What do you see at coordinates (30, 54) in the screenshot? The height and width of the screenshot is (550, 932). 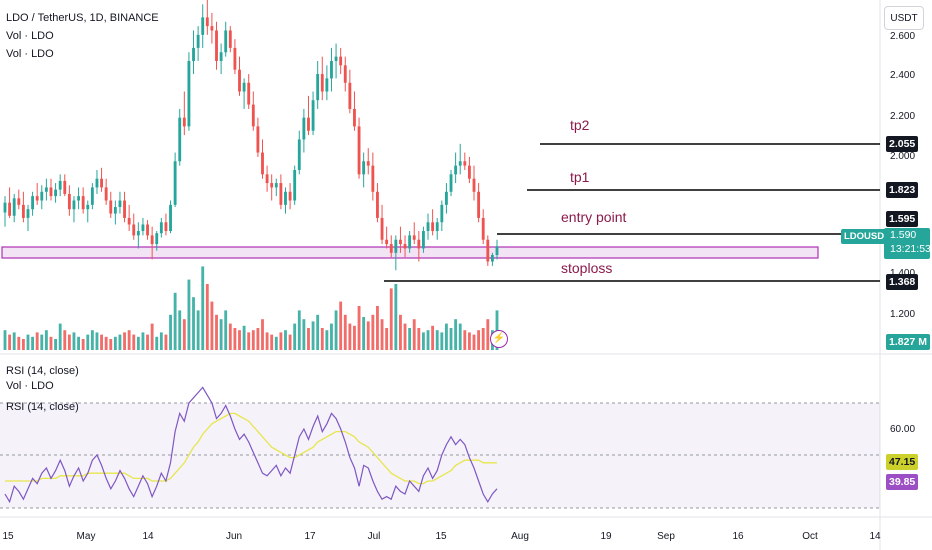 I see `volume-legend-secondary: Vol · LDO` at bounding box center [30, 54].